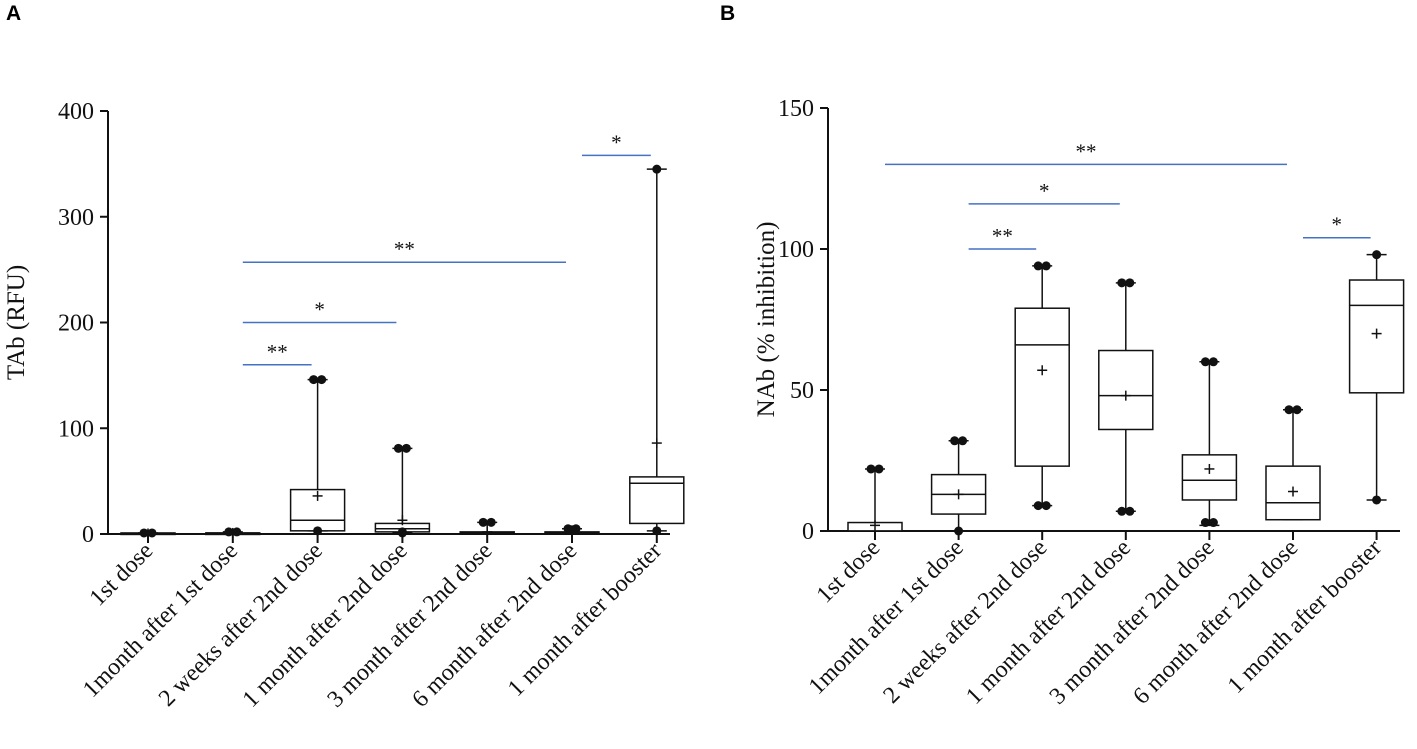  What do you see at coordinates (766, 320) in the screenshot?
I see `panel-b-y-axis-title: NAb (% inhibition)` at bounding box center [766, 320].